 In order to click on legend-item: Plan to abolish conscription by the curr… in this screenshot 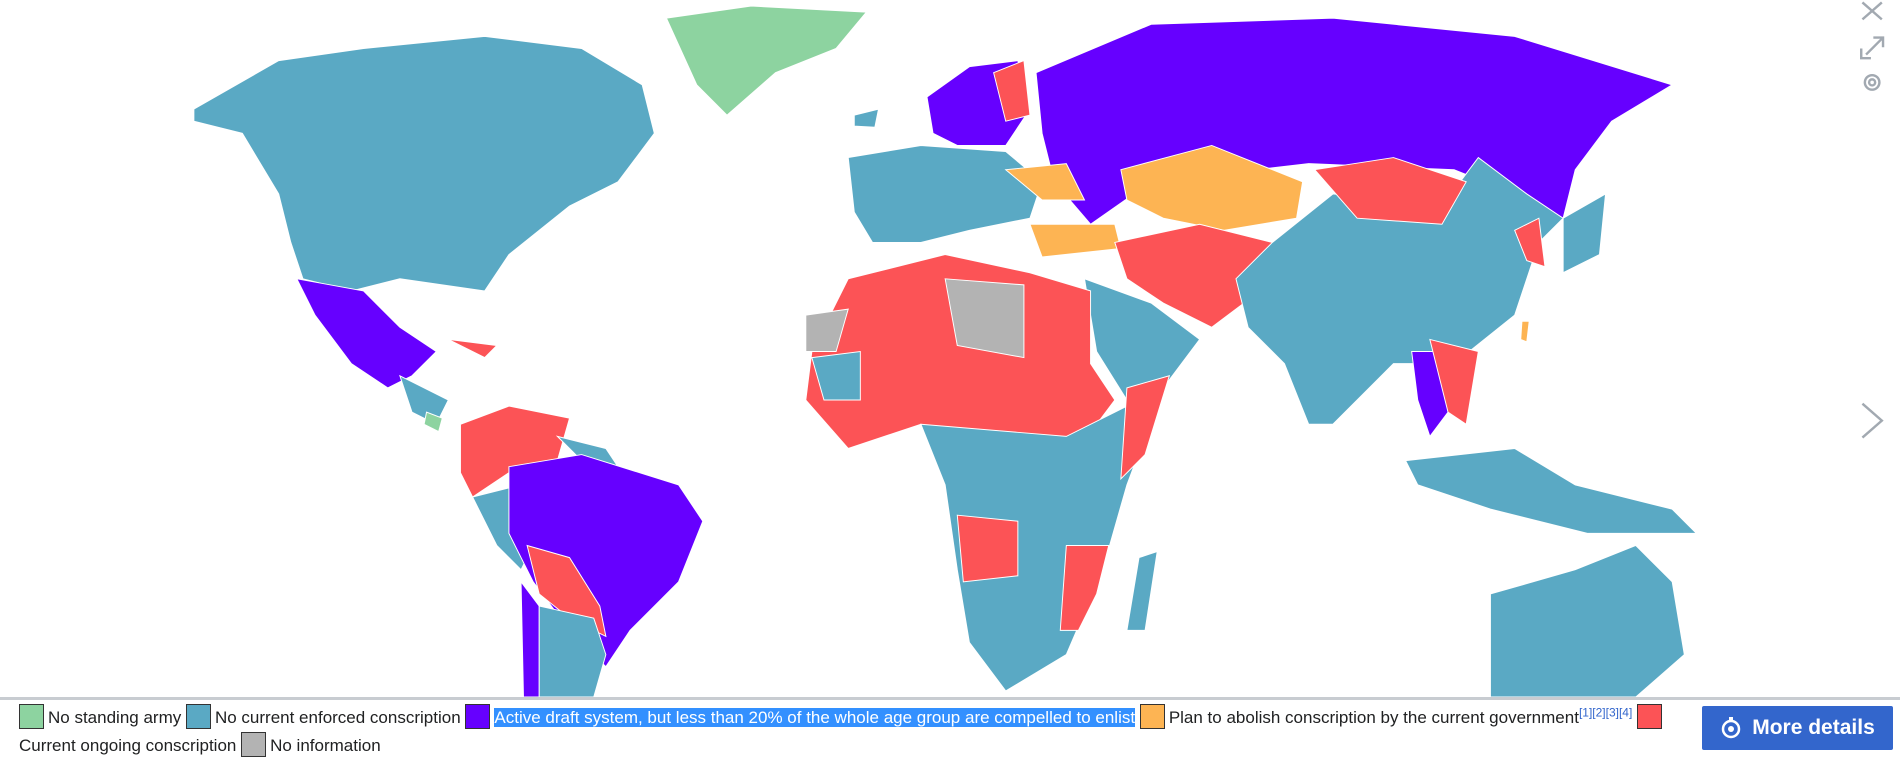, I will do `click(1386, 716)`.